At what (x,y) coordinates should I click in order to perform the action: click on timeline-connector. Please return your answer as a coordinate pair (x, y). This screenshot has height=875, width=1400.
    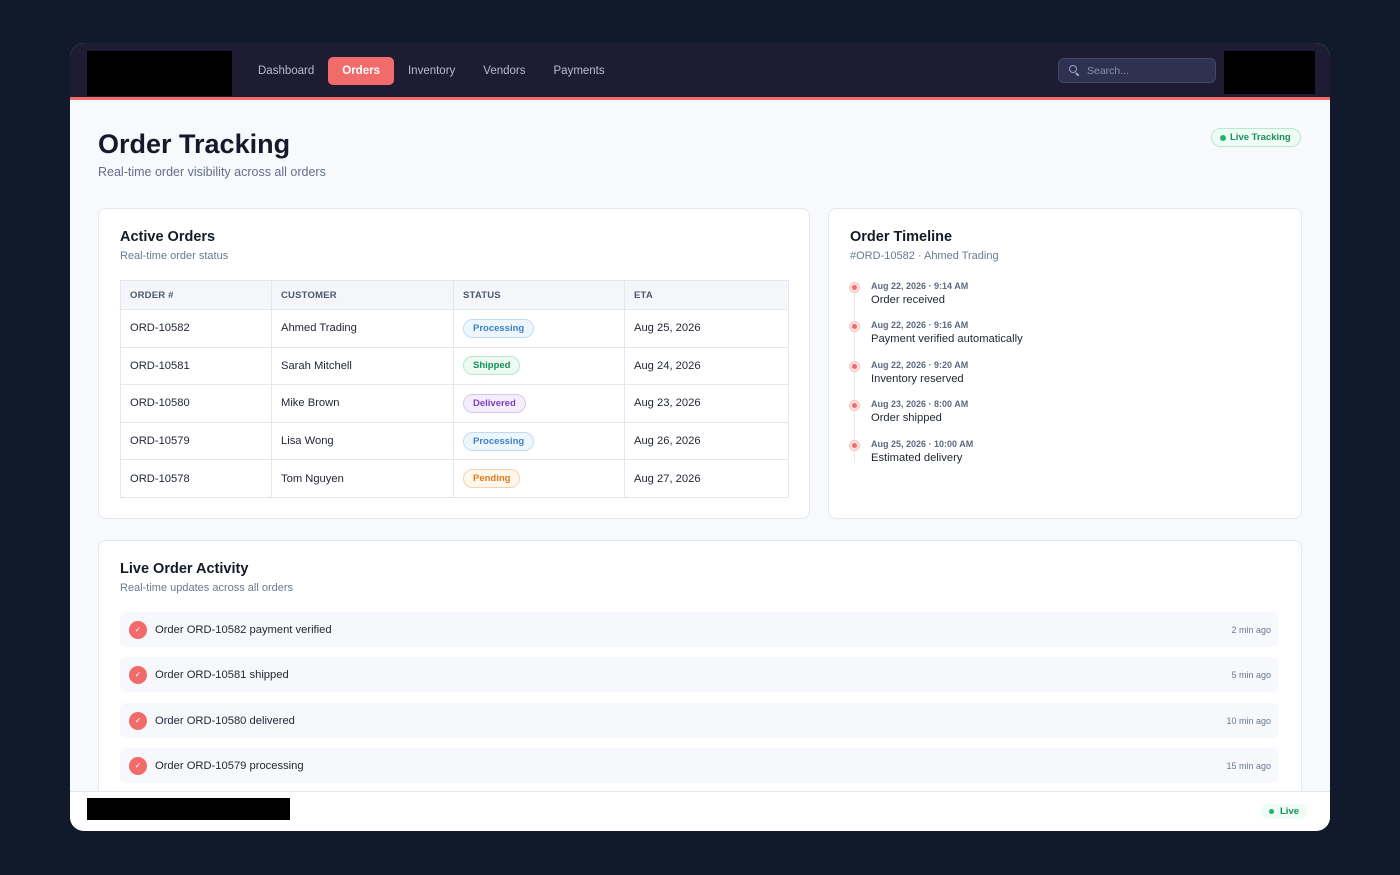
    Looking at the image, I should click on (854, 372).